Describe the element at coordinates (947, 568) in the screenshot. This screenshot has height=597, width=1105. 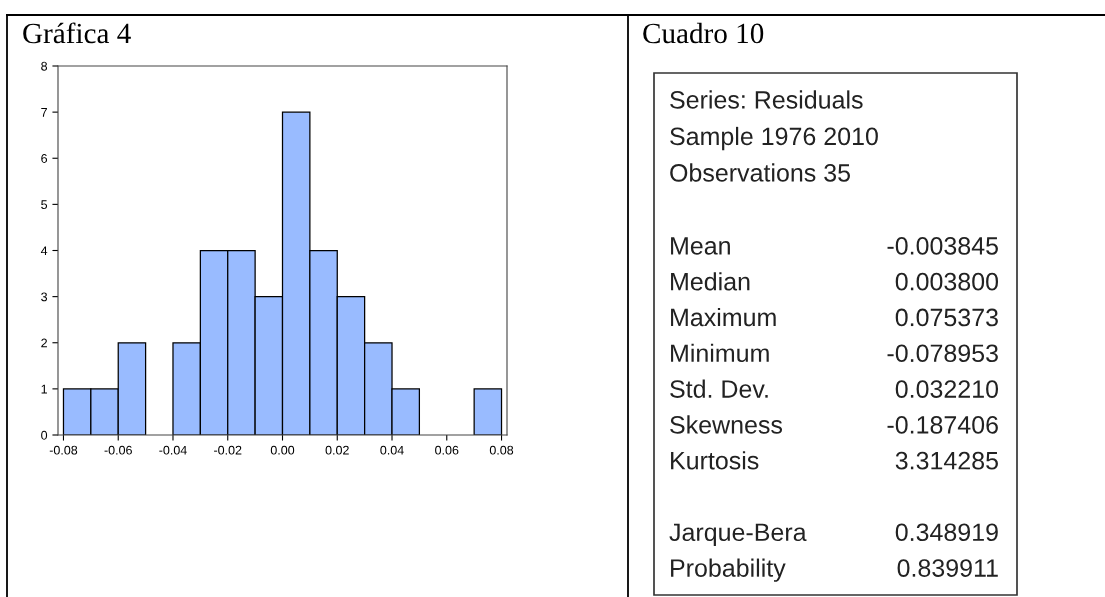
I see `text: 0.839911` at that location.